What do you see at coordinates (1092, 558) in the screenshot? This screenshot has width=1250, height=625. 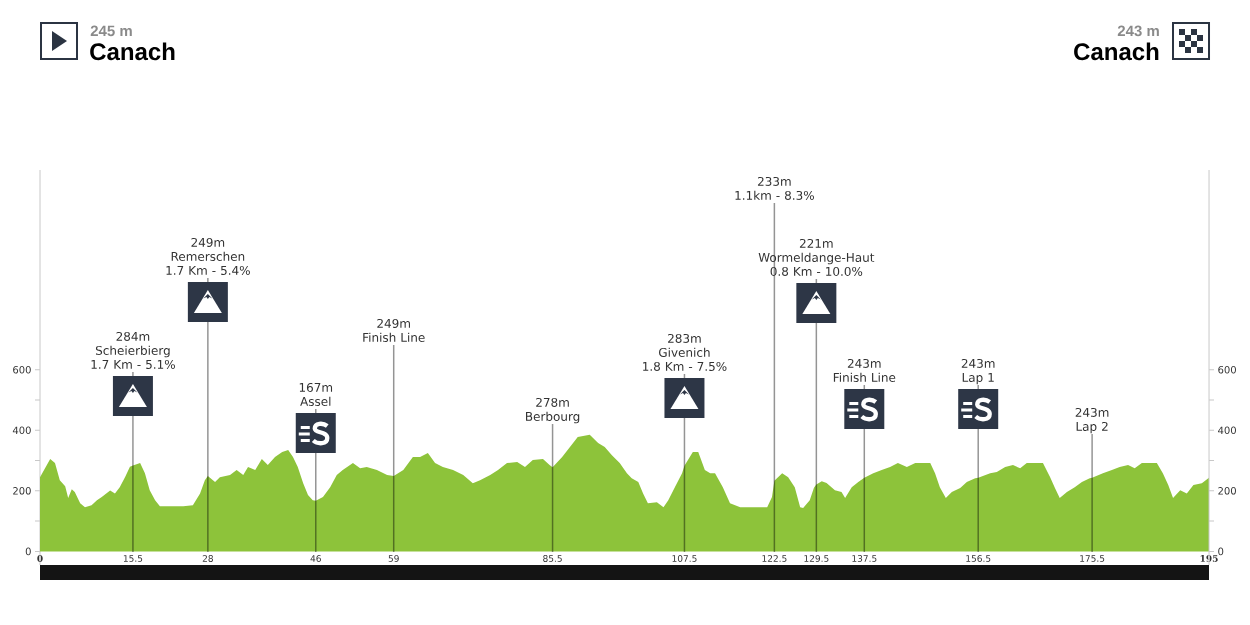 I see `x-tick-label: 175.5` at bounding box center [1092, 558].